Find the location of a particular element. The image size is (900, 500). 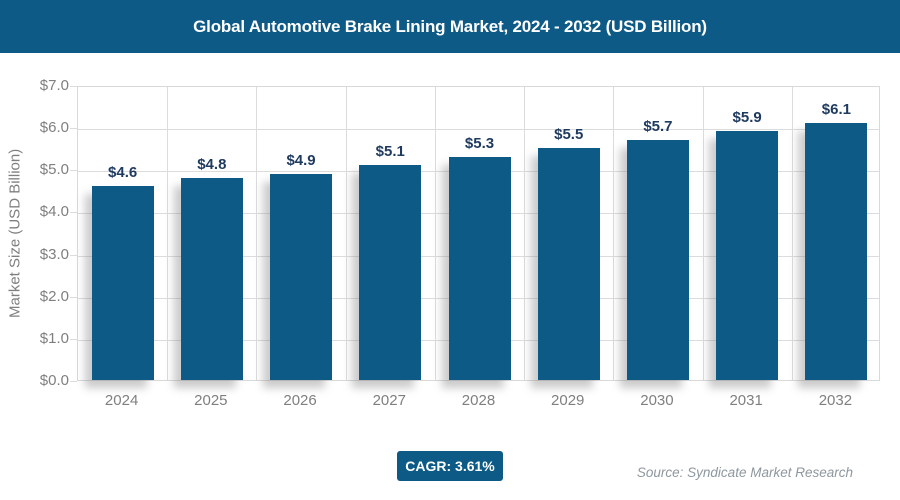

cagr-badge: CAGR: 3.61% is located at coordinates (450, 466).